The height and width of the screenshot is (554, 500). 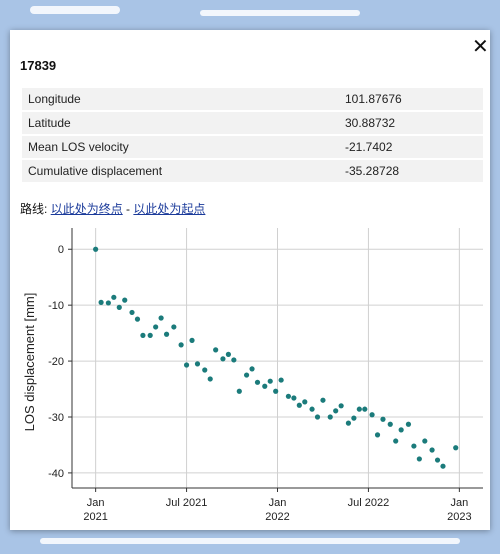 What do you see at coordinates (411, 100) in the screenshot?
I see `value-cell: 101.87676` at bounding box center [411, 100].